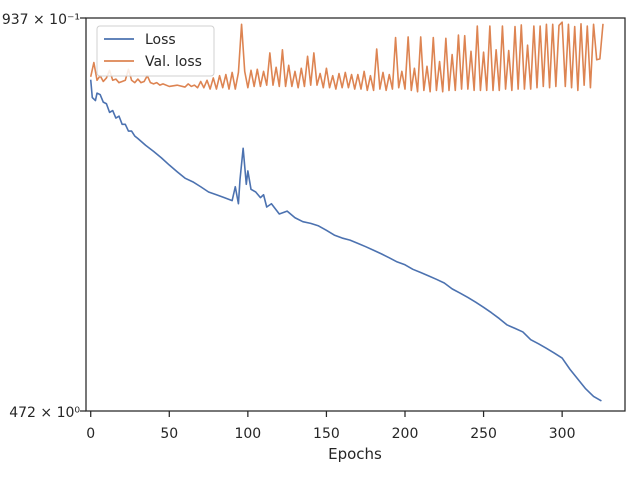  I want to click on y-bottom-tick-label: 472 × 10⁰, so click(44, 413).